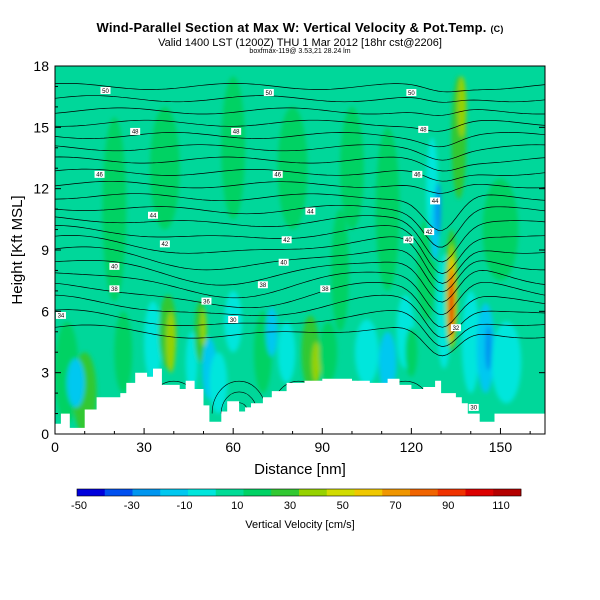 The height and width of the screenshot is (600, 600). I want to click on terrain-profile, so click(300, 401).